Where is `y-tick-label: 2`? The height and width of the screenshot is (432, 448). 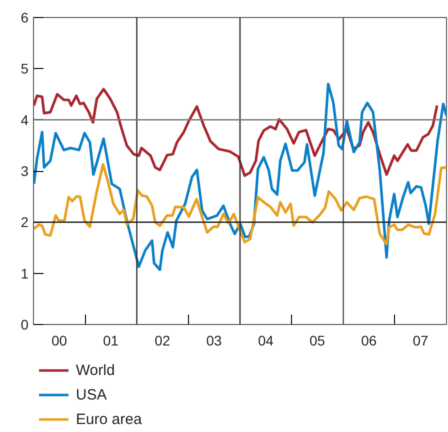
y-tick-label: 2 is located at coordinates (24, 222).